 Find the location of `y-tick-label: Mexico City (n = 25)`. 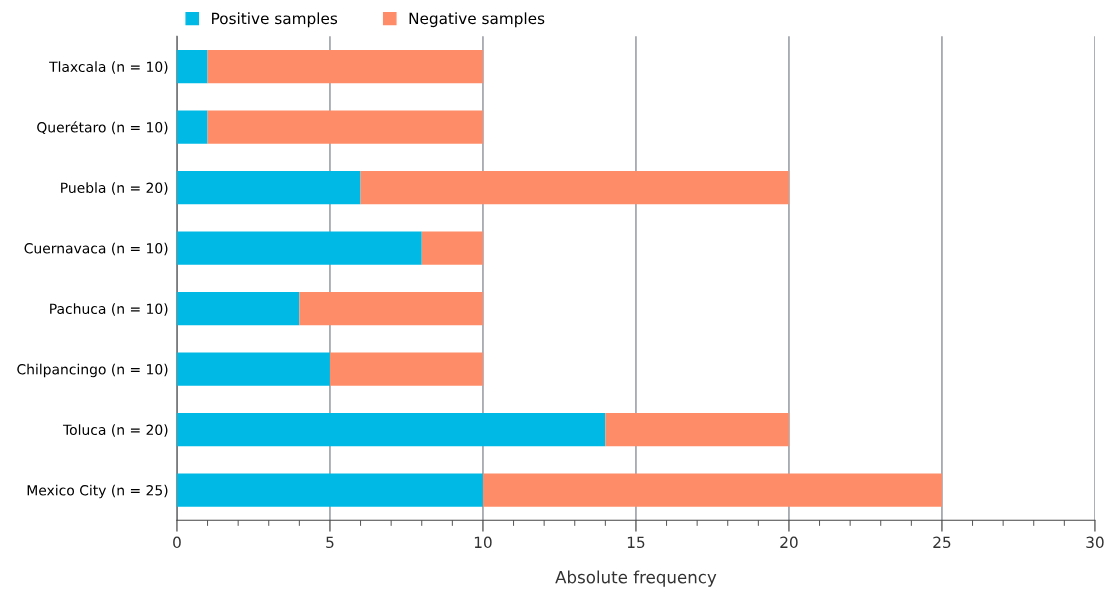

y-tick-label: Mexico City (n = 25) is located at coordinates (97, 491).